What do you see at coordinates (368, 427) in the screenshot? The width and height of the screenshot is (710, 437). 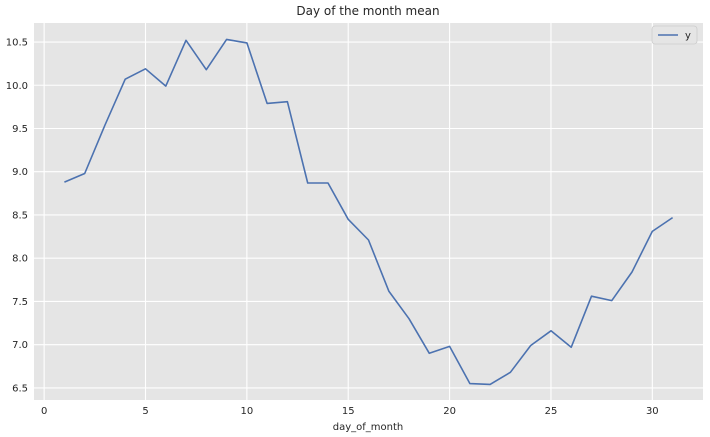 I see `x-axis-label: day_of_month` at bounding box center [368, 427].